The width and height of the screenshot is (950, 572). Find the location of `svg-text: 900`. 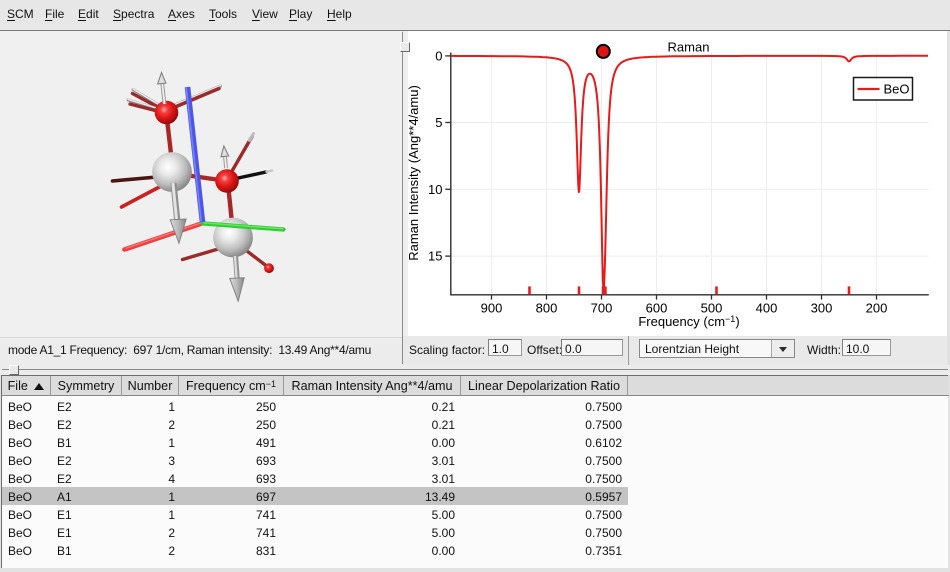

svg-text: 900 is located at coordinates (492, 307).